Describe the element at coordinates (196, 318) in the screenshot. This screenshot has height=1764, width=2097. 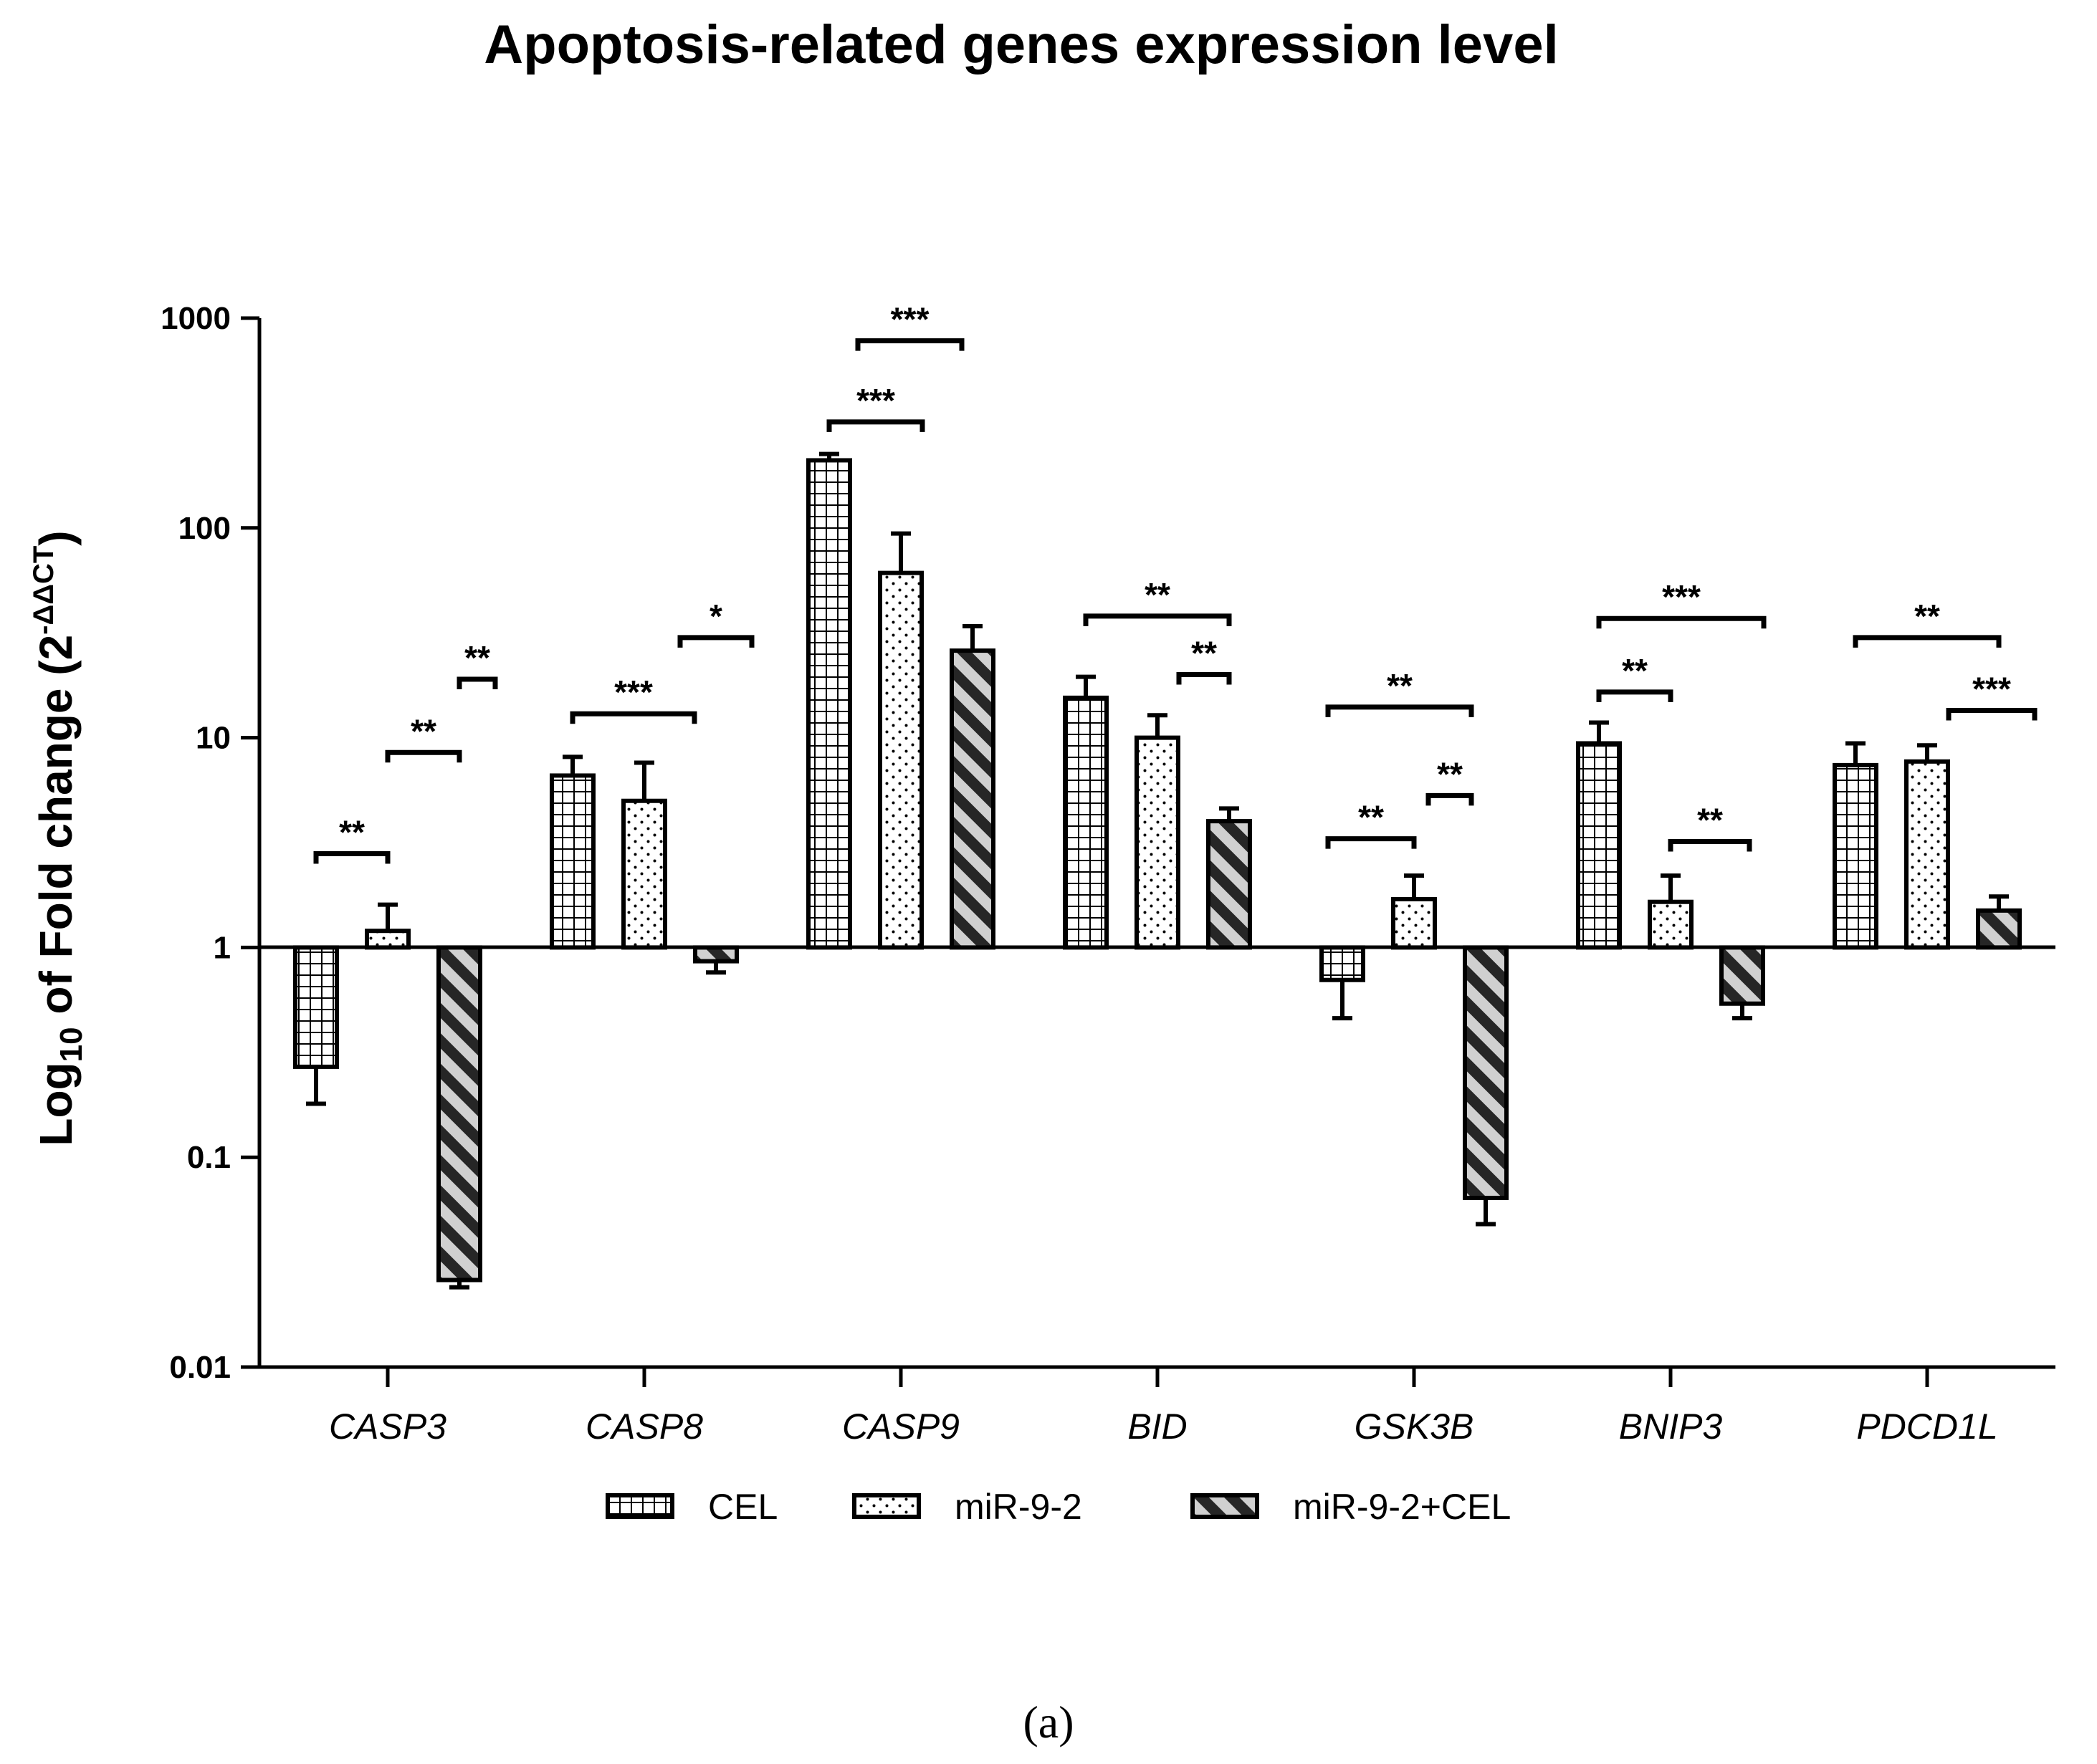
I see `y-tick-label: 1000` at that location.